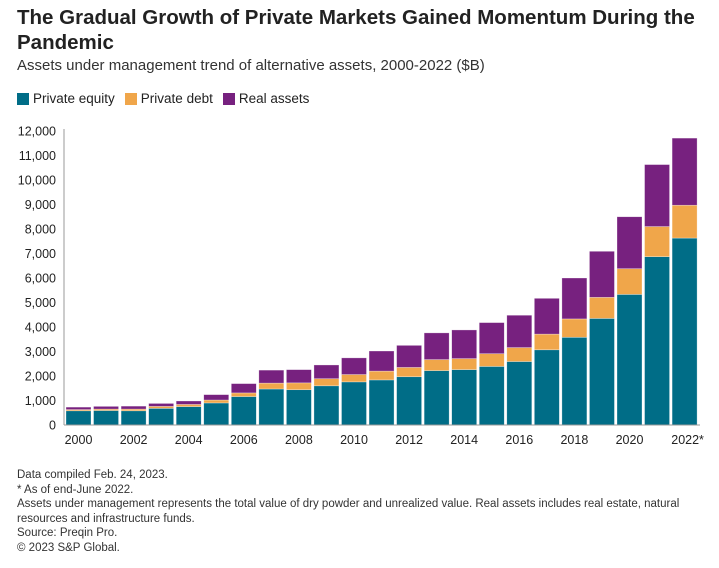 The image size is (719, 568). Describe the element at coordinates (67, 533) in the screenshot. I see `note-source: Source: Preqin Pro.` at that location.